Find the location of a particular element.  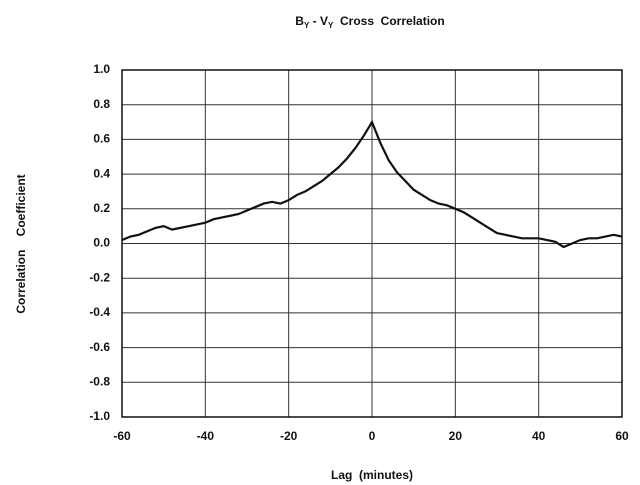

y-tick-label: 1.0 is located at coordinates (101, 69).